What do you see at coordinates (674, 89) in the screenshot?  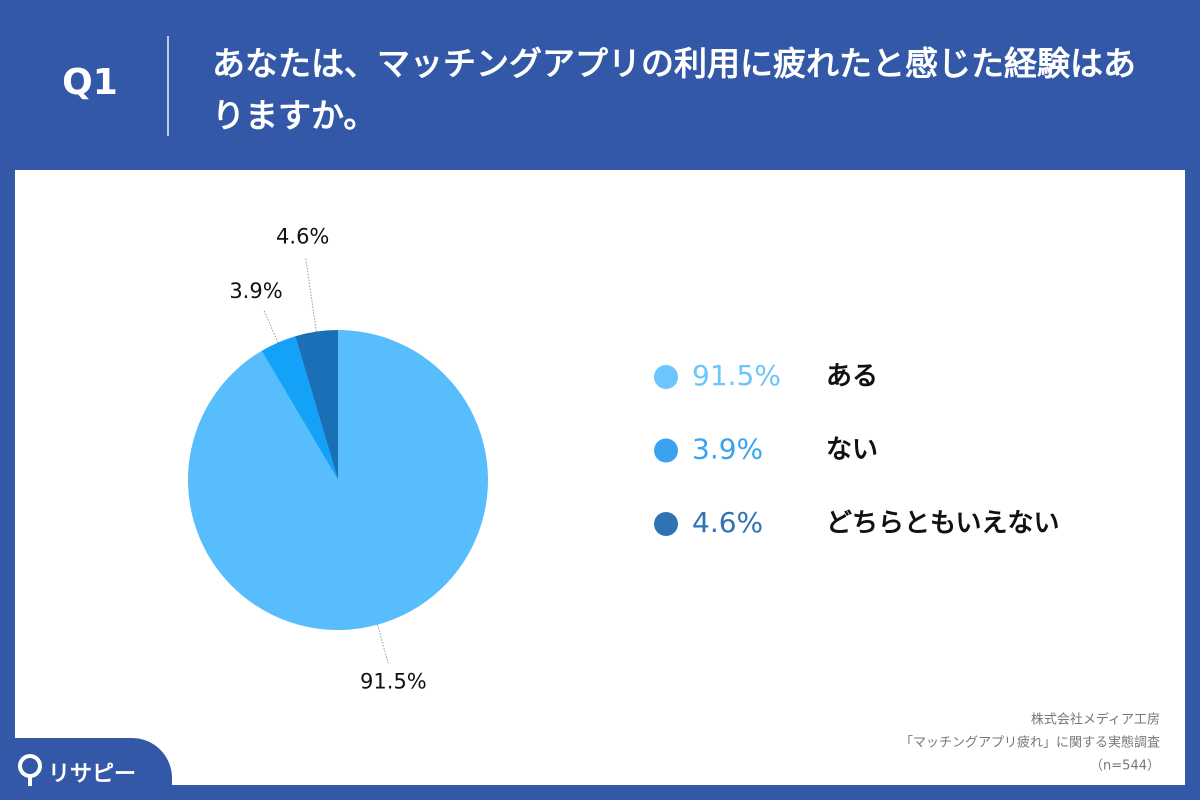 I see `chart-title: あなたは、マッチングアプリの利用に疲れたと感じた経験はありますか。` at bounding box center [674, 89].